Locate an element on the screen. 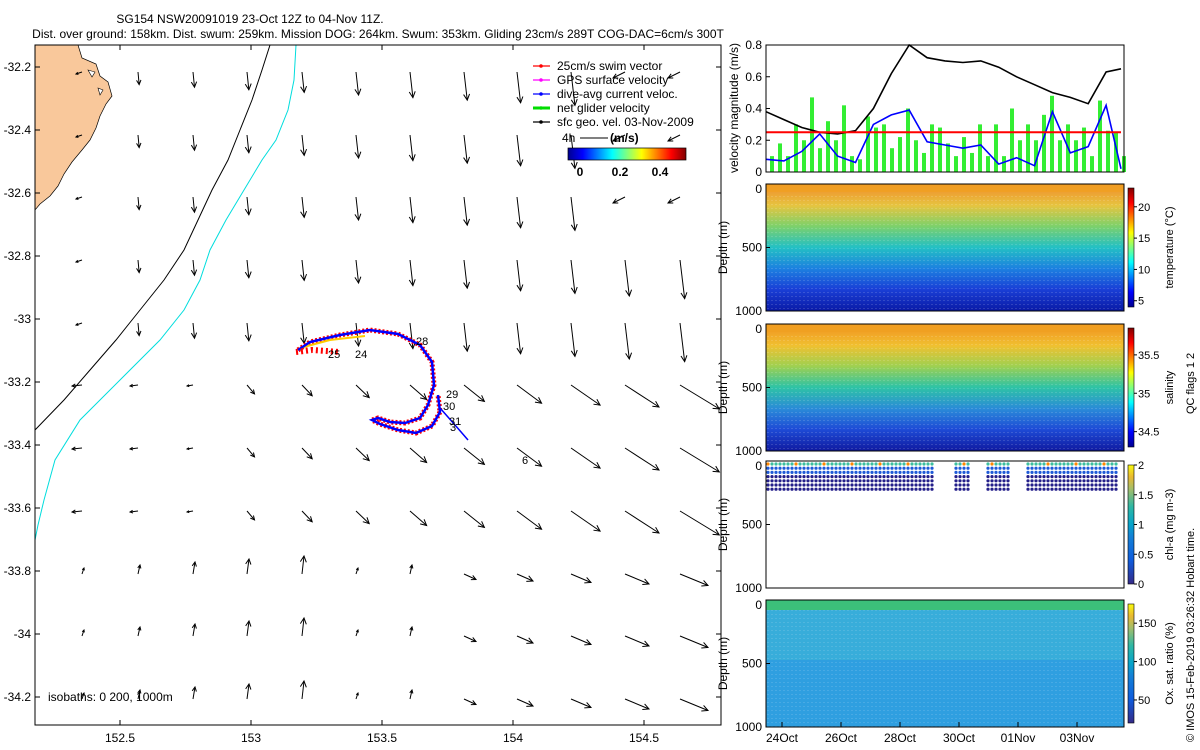 This screenshot has width=1200, height=750. velocity-axis: 0 0.2 0.4 0.6 0.8 is located at coordinates (757, 108).